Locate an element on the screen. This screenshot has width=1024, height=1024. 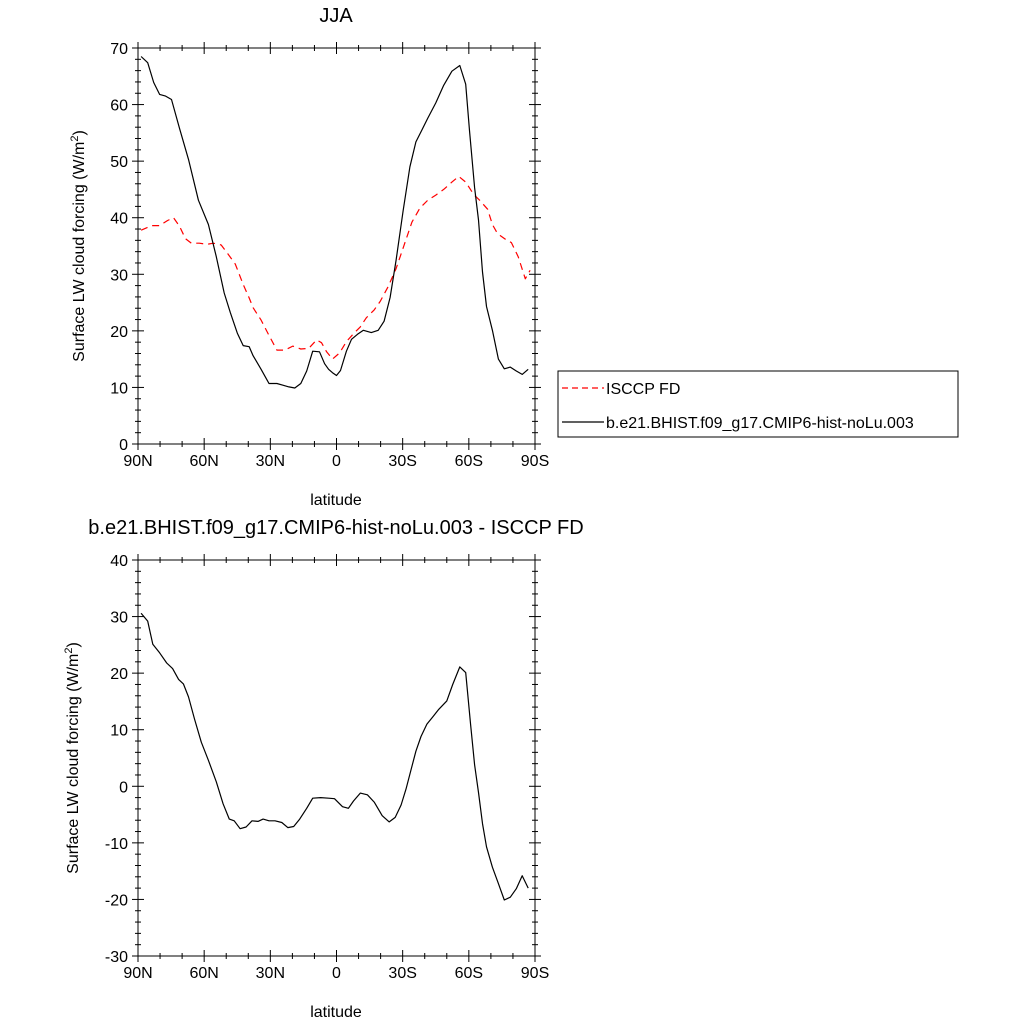
top-xtick-label: 30S is located at coordinates (402, 461).